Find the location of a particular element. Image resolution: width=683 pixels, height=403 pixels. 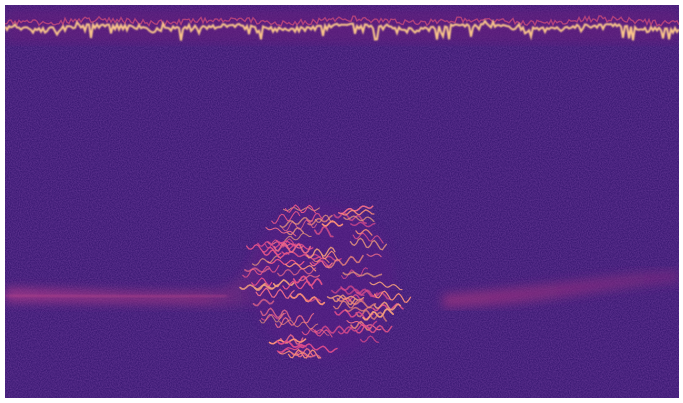

low-diffuse-band-right is located at coordinates (561, 288).